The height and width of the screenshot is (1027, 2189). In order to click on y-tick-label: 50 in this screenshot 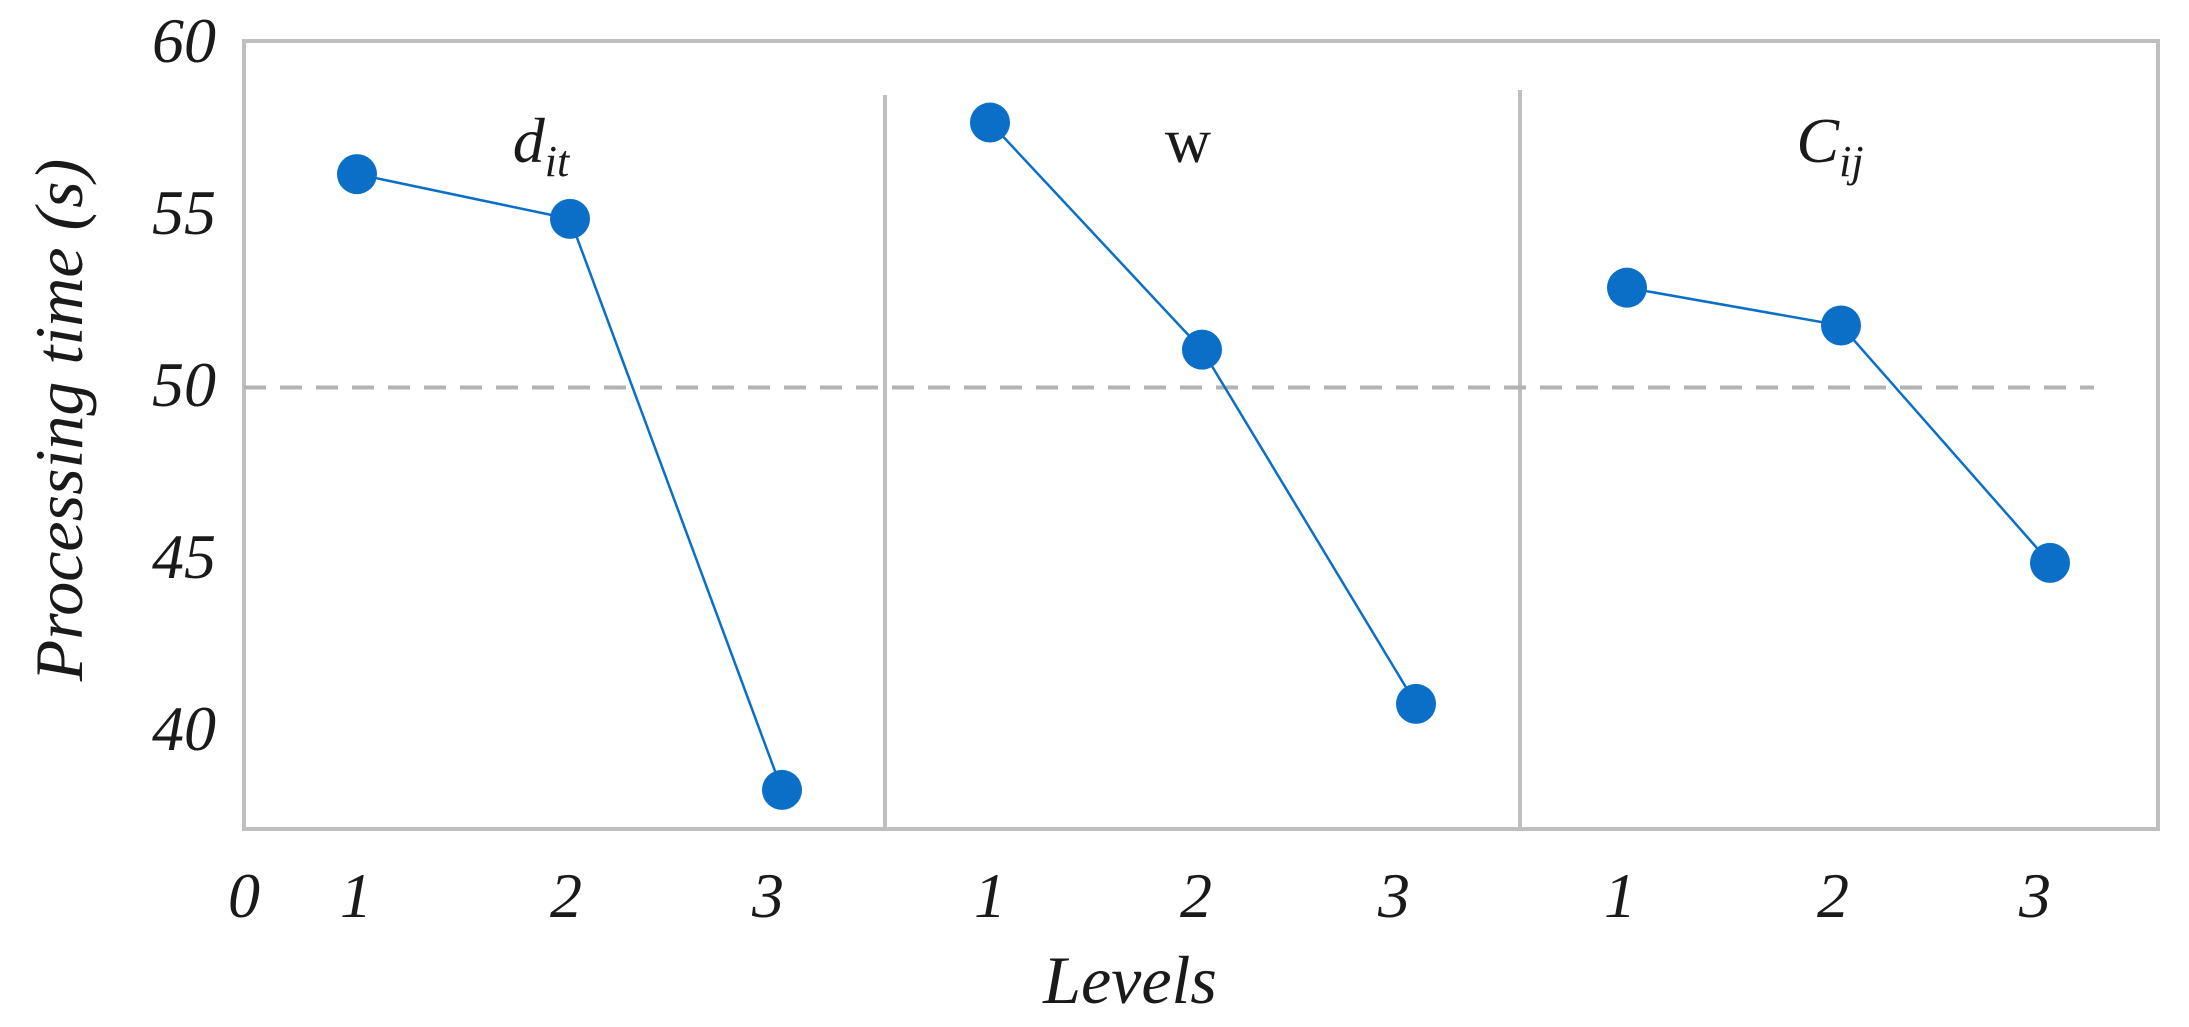, I will do `click(184, 384)`.